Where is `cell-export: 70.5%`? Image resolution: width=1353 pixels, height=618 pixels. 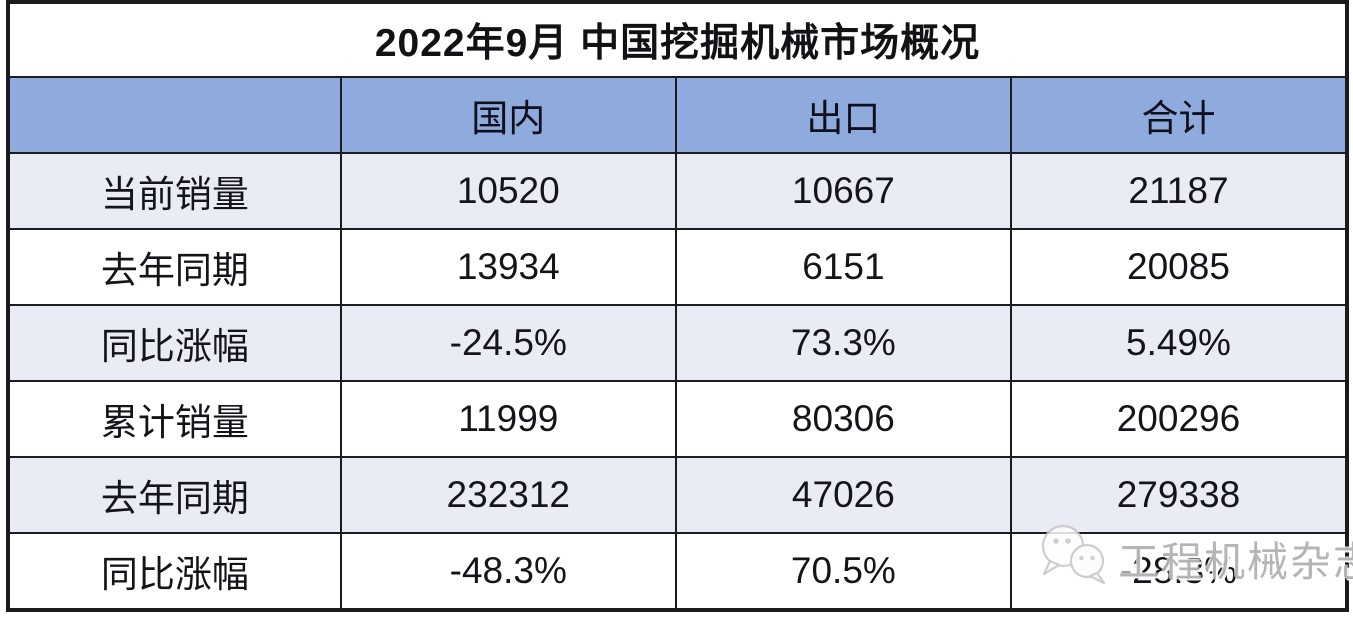
cell-export: 70.5% is located at coordinates (842, 571).